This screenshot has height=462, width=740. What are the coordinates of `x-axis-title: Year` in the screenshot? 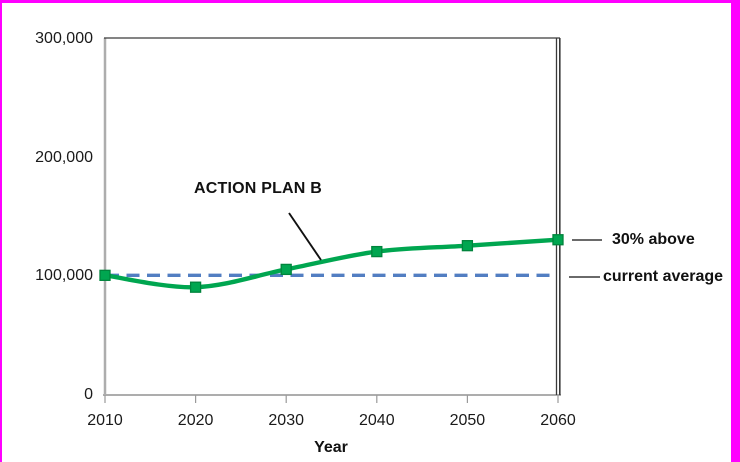 It's located at (331, 447).